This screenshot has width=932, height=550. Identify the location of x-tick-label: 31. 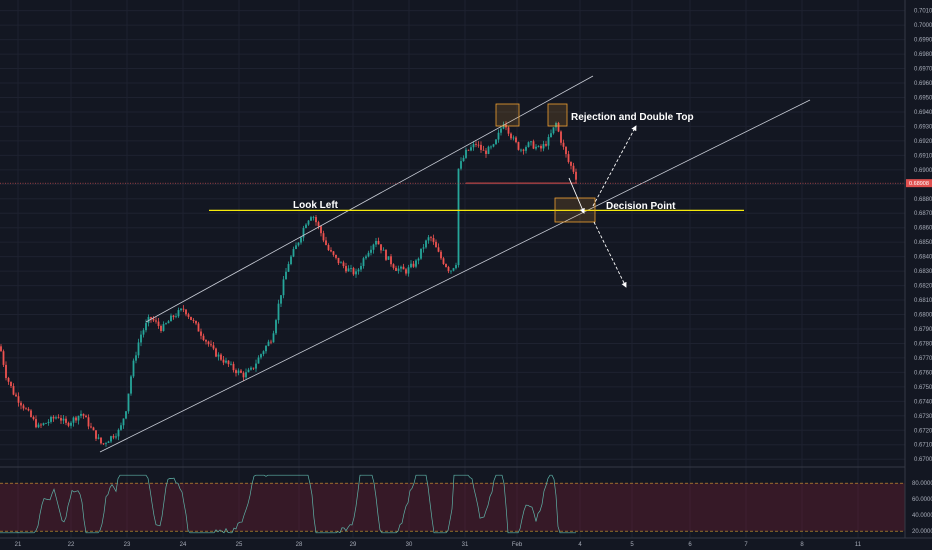
(465, 545).